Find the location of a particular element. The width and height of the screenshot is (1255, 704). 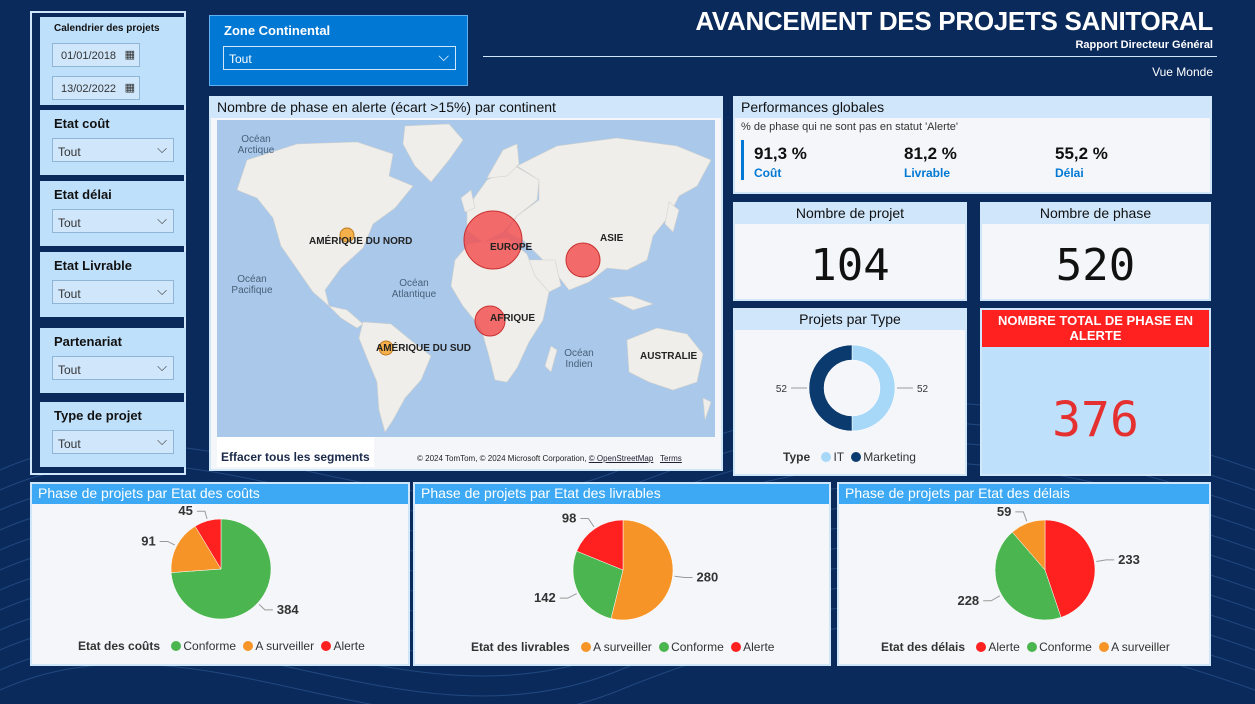

ocean-label: Océan Indien is located at coordinates (579, 359).